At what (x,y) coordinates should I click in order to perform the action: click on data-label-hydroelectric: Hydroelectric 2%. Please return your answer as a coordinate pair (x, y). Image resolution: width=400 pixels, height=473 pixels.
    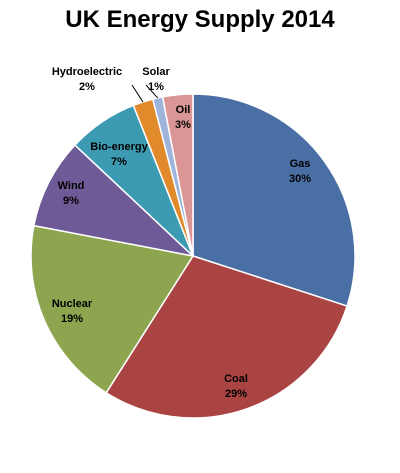
    Looking at the image, I should click on (87, 79).